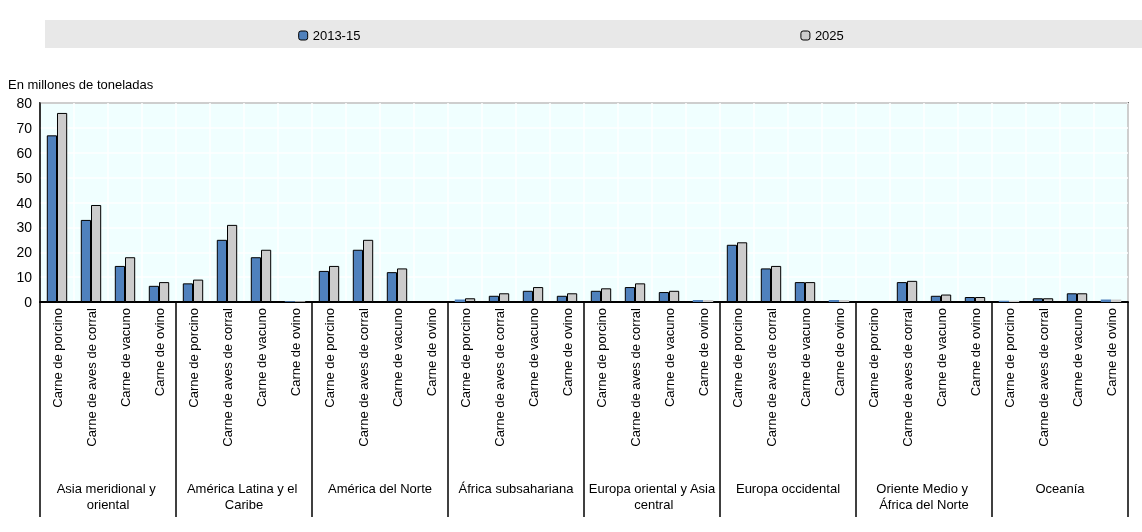 Image resolution: width=1142 pixels, height=532 pixels. What do you see at coordinates (24, 127) in the screenshot?
I see `y-tick-label: 70` at bounding box center [24, 127].